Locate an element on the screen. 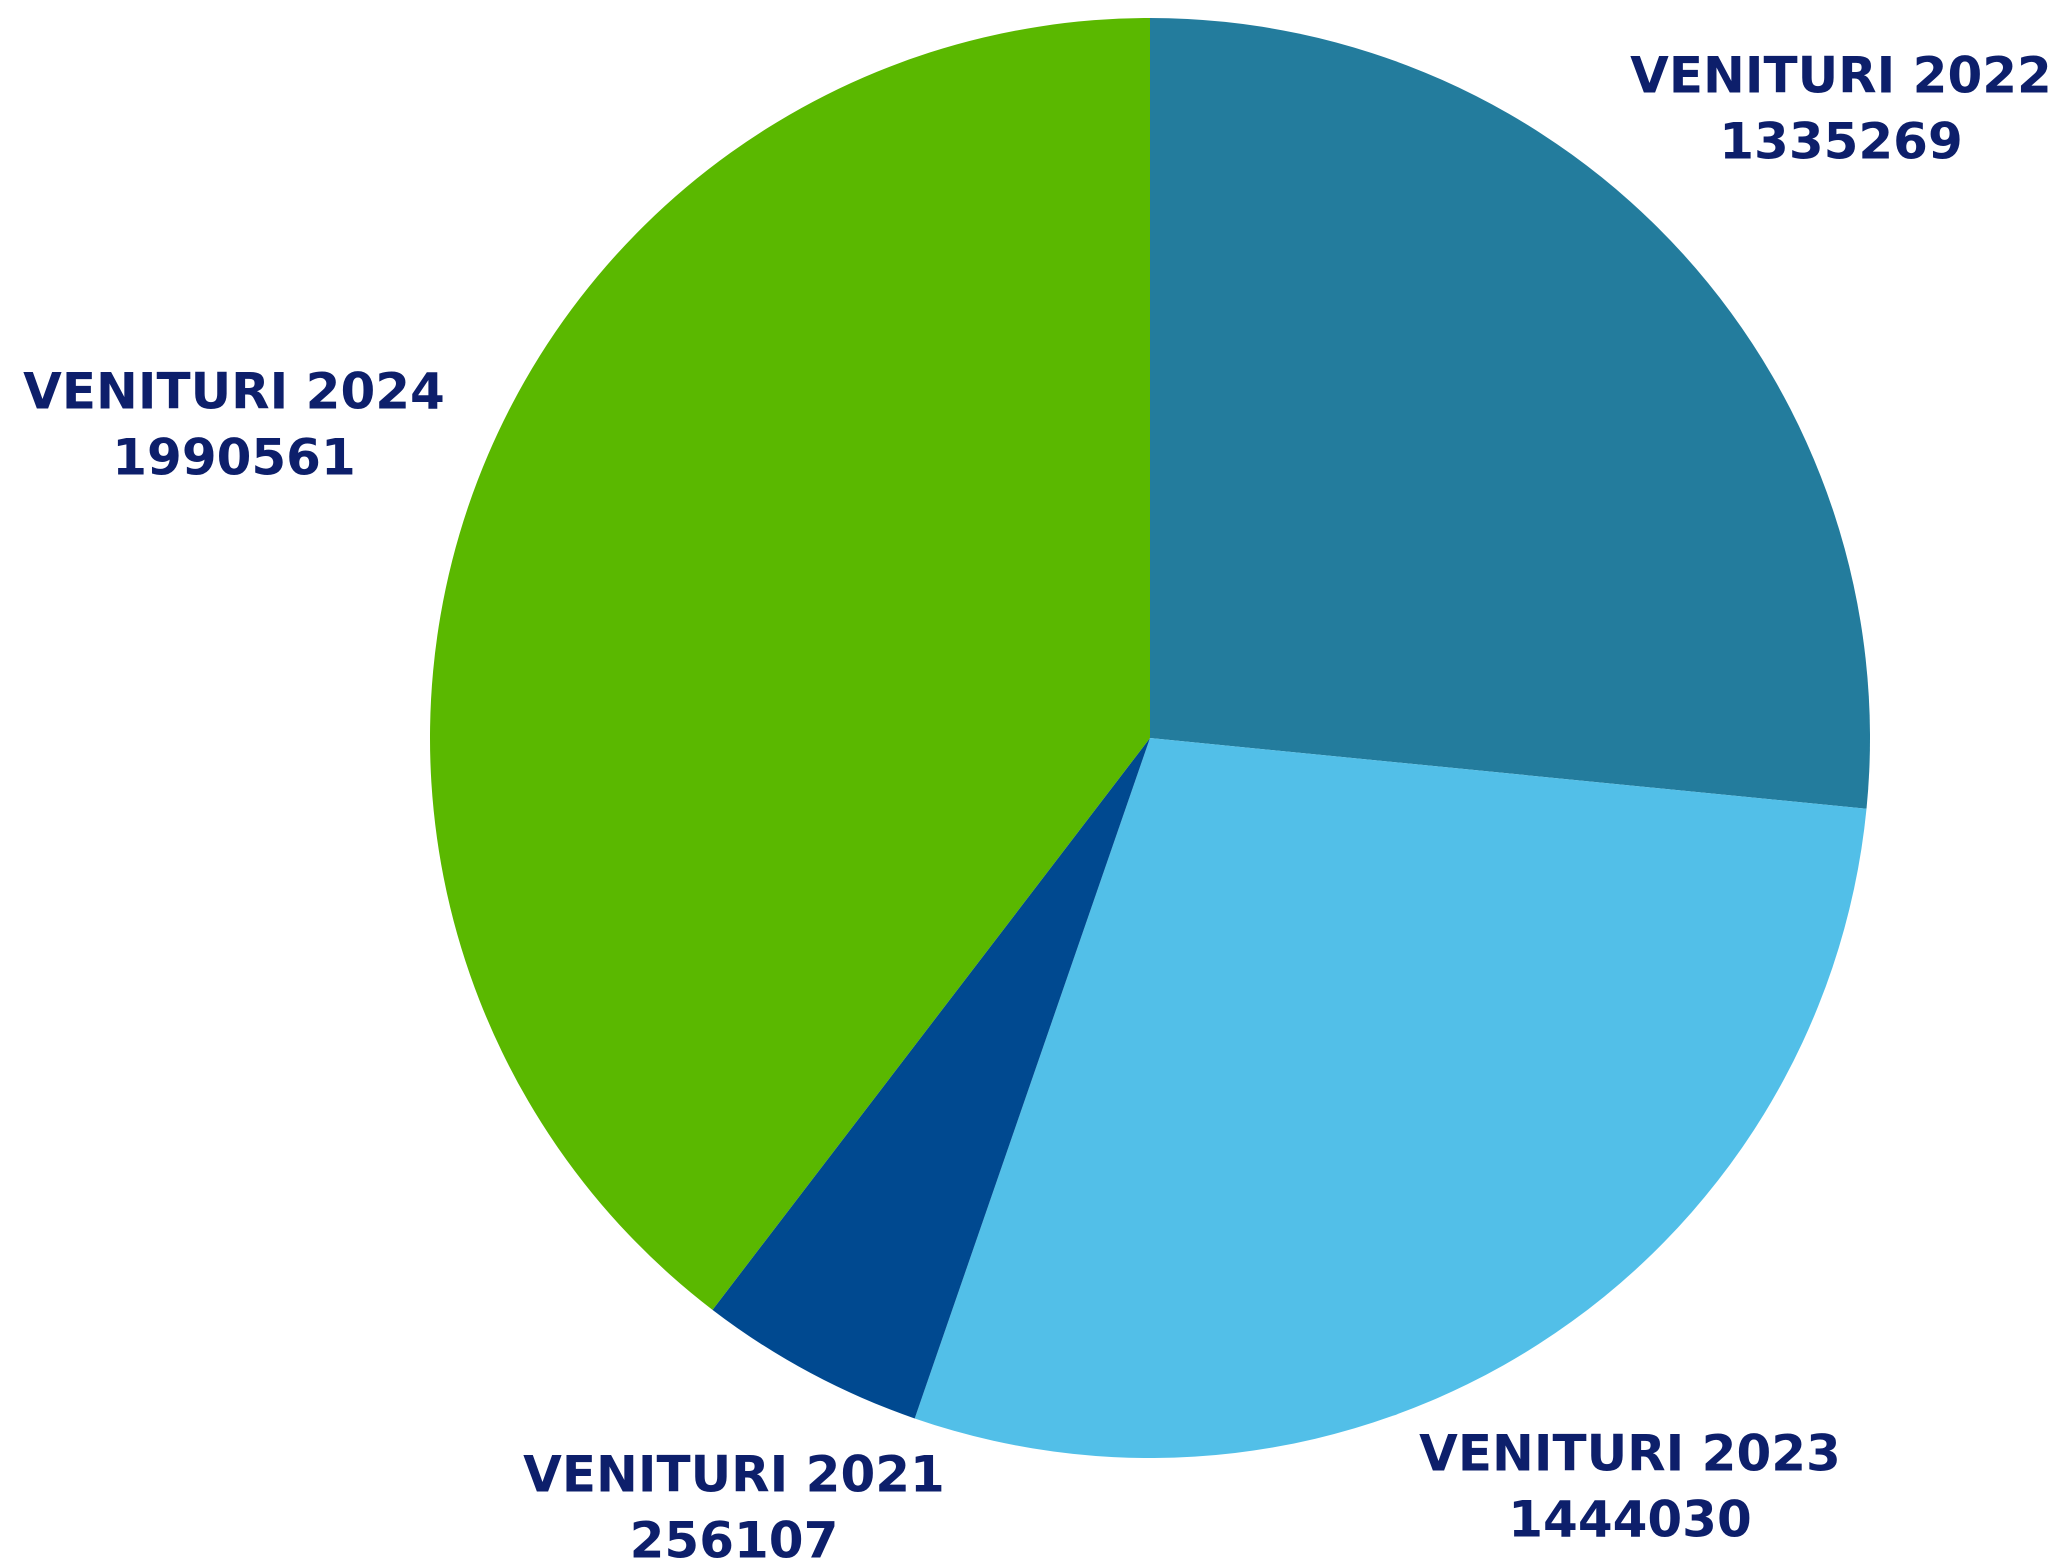  slice-label: VENITURI 2022 is located at coordinates (1841, 76).